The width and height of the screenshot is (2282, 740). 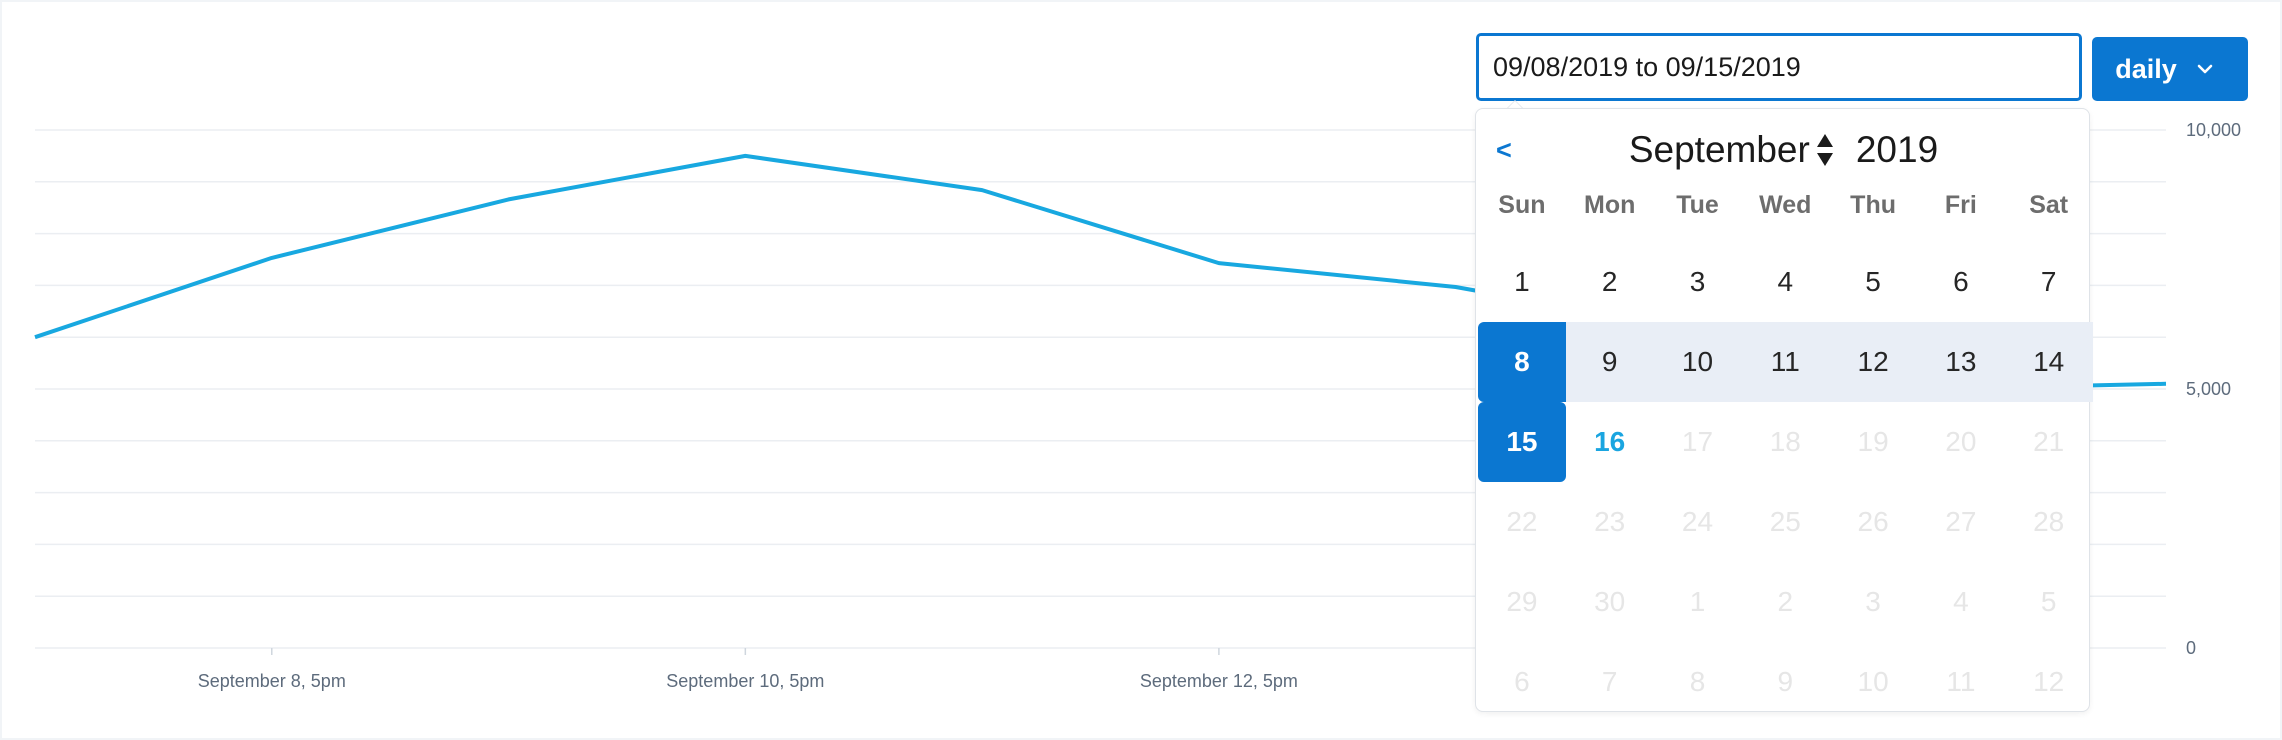 I want to click on calendar-day: 24, so click(x=1697, y=521).